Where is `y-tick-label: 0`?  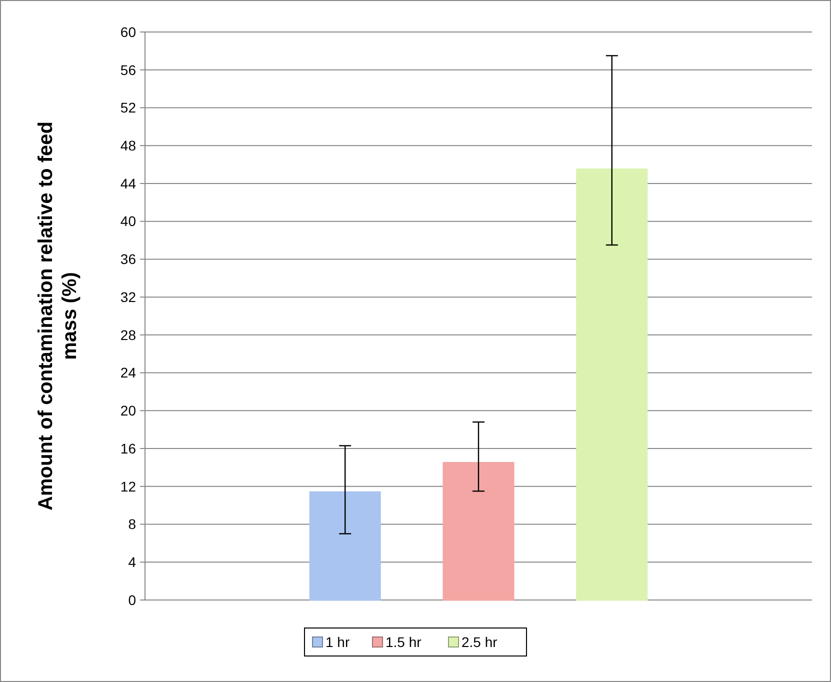
y-tick-label: 0 is located at coordinates (132, 600).